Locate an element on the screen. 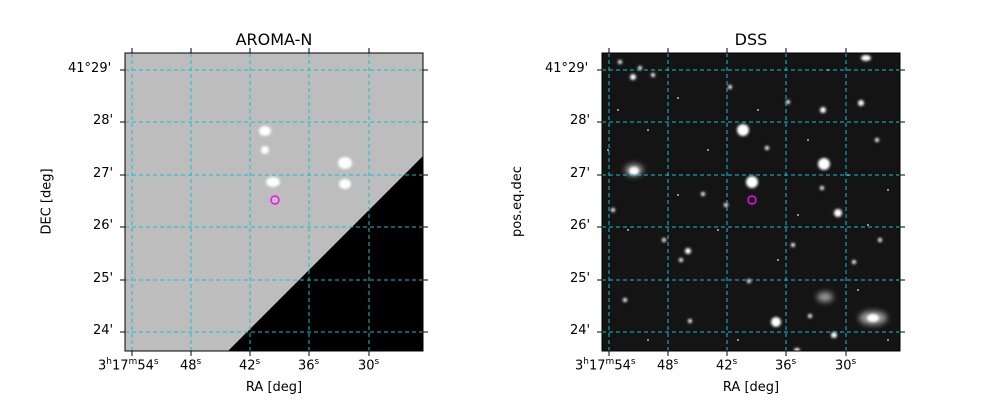 This screenshot has width=1000, height=400. y-axis-label: DEC [deg] is located at coordinates (47, 201).